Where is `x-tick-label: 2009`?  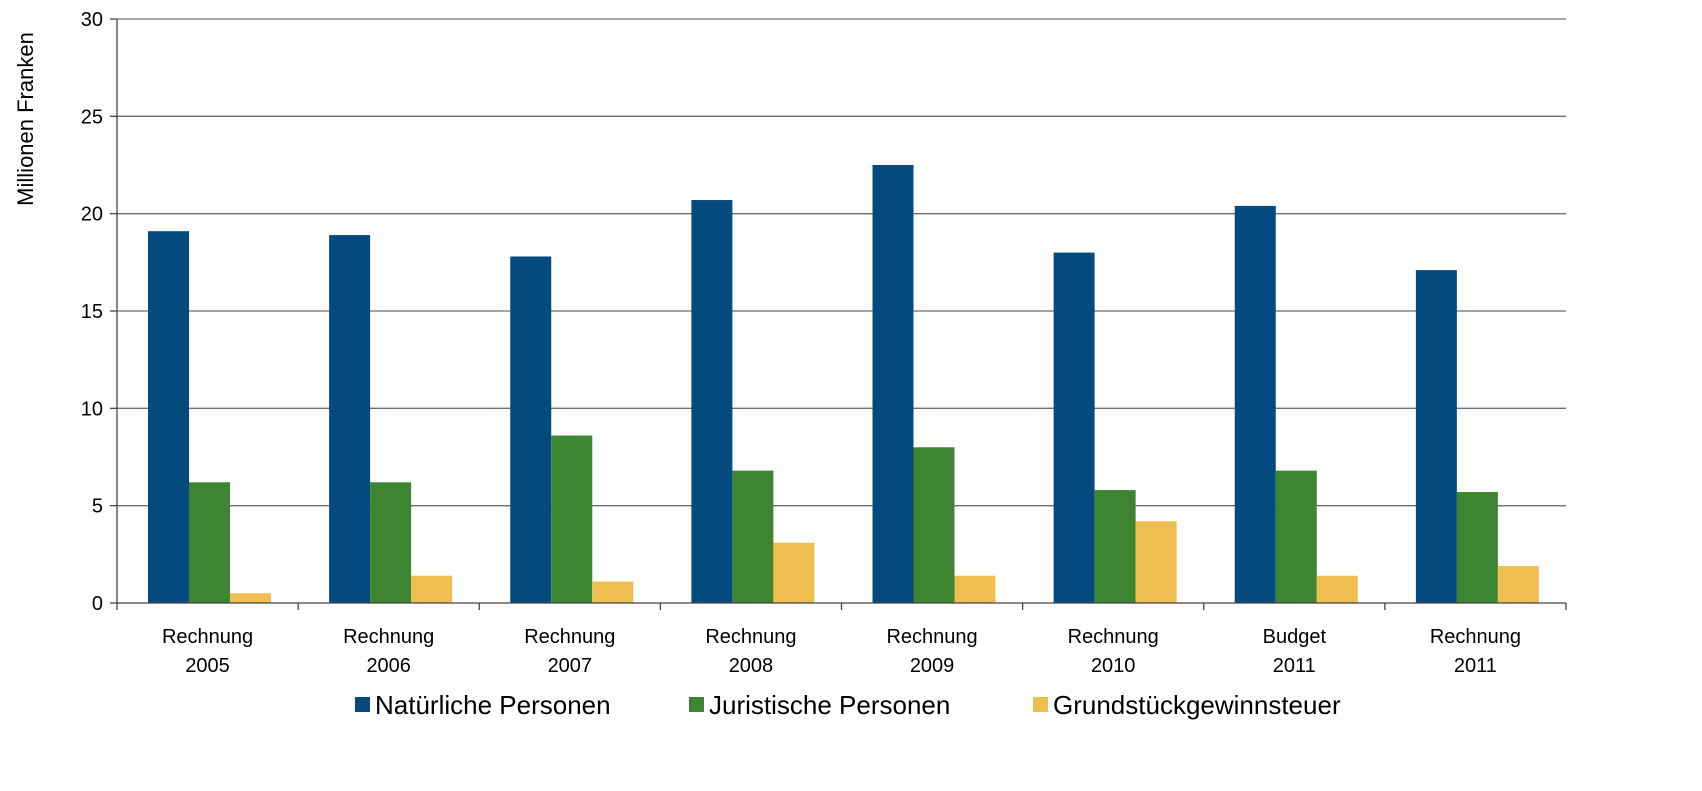 x-tick-label: 2009 is located at coordinates (932, 666).